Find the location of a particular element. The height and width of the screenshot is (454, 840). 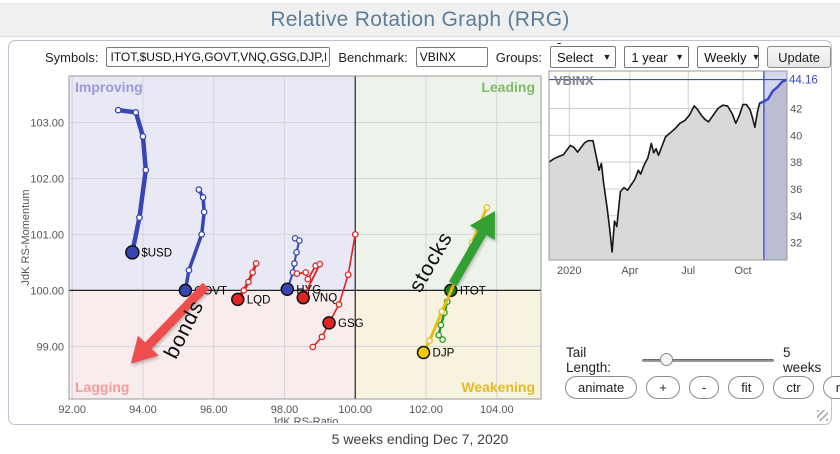

x-axis-title: JdK RS-Ratio is located at coordinates (305, 419).